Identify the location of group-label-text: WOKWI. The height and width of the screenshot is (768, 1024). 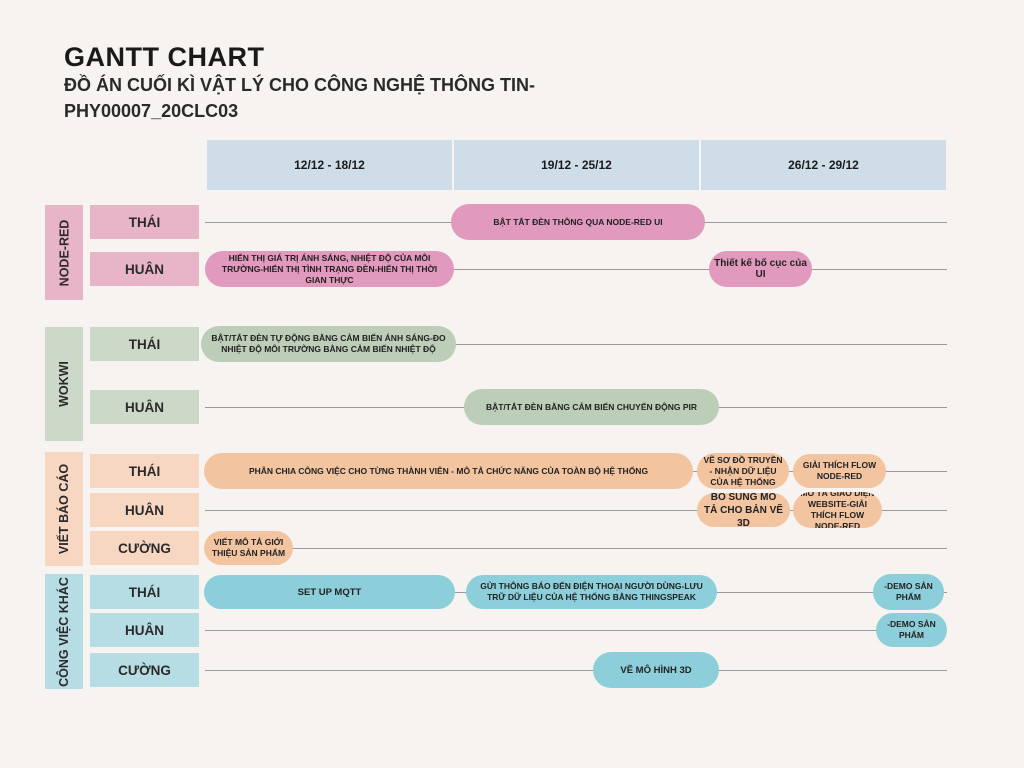
(64, 384).